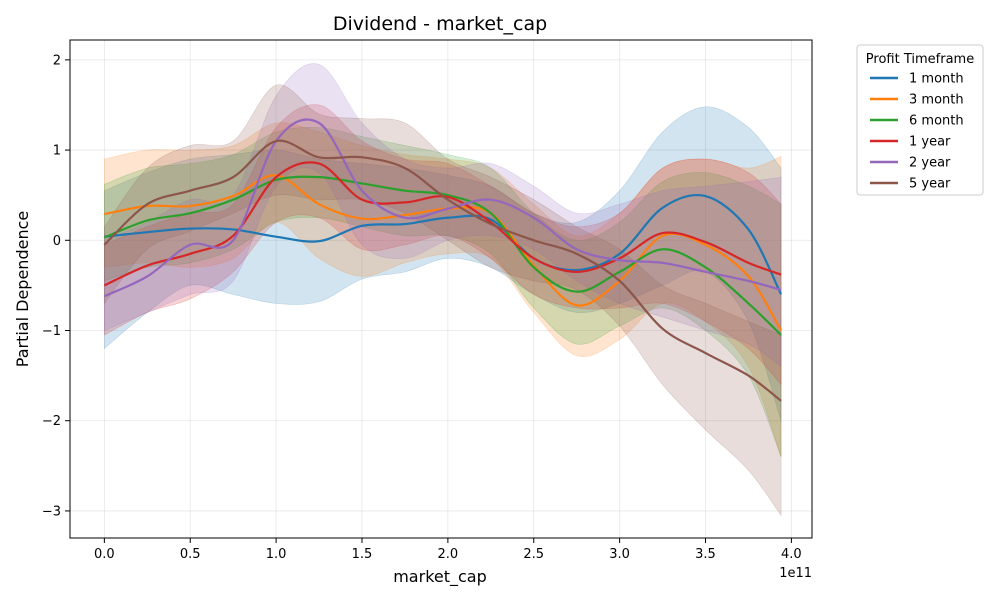 The height and width of the screenshot is (600, 1000). I want to click on legend-label-6-month: 6 month, so click(936, 121).